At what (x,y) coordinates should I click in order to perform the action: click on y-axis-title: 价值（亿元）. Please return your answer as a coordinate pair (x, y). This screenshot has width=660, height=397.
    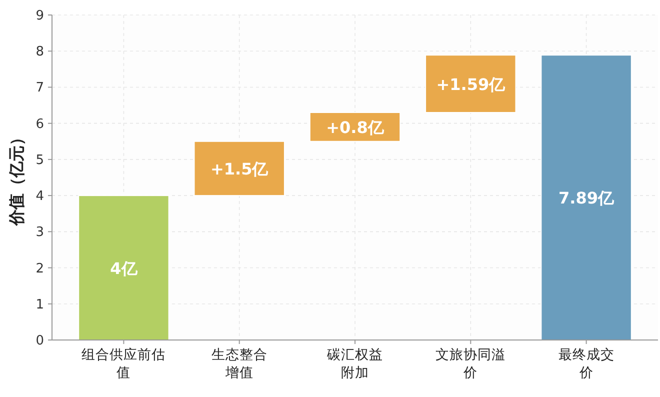
    Looking at the image, I should click on (16, 178).